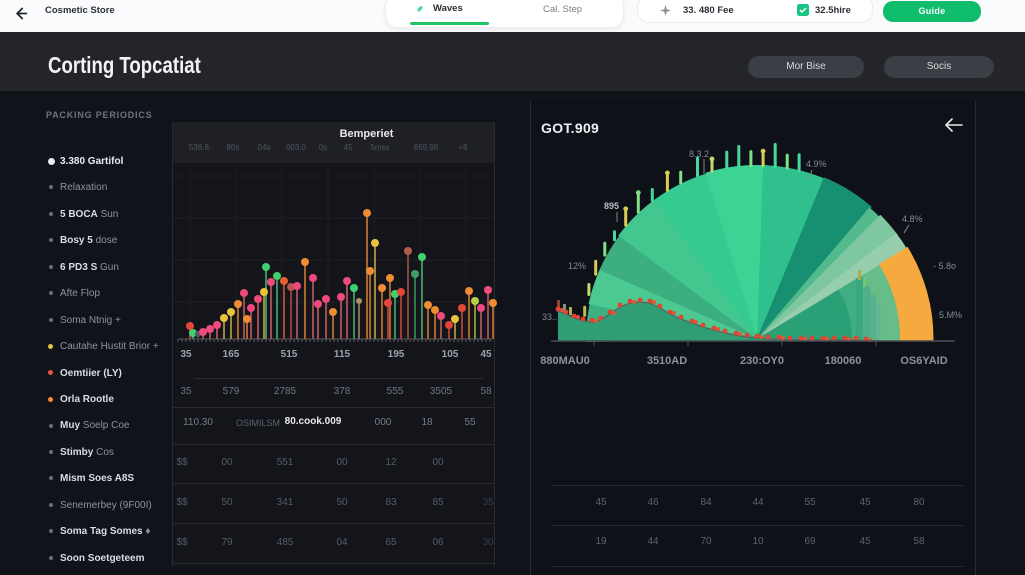  I want to click on svg-text: 5.M%, so click(950, 315).